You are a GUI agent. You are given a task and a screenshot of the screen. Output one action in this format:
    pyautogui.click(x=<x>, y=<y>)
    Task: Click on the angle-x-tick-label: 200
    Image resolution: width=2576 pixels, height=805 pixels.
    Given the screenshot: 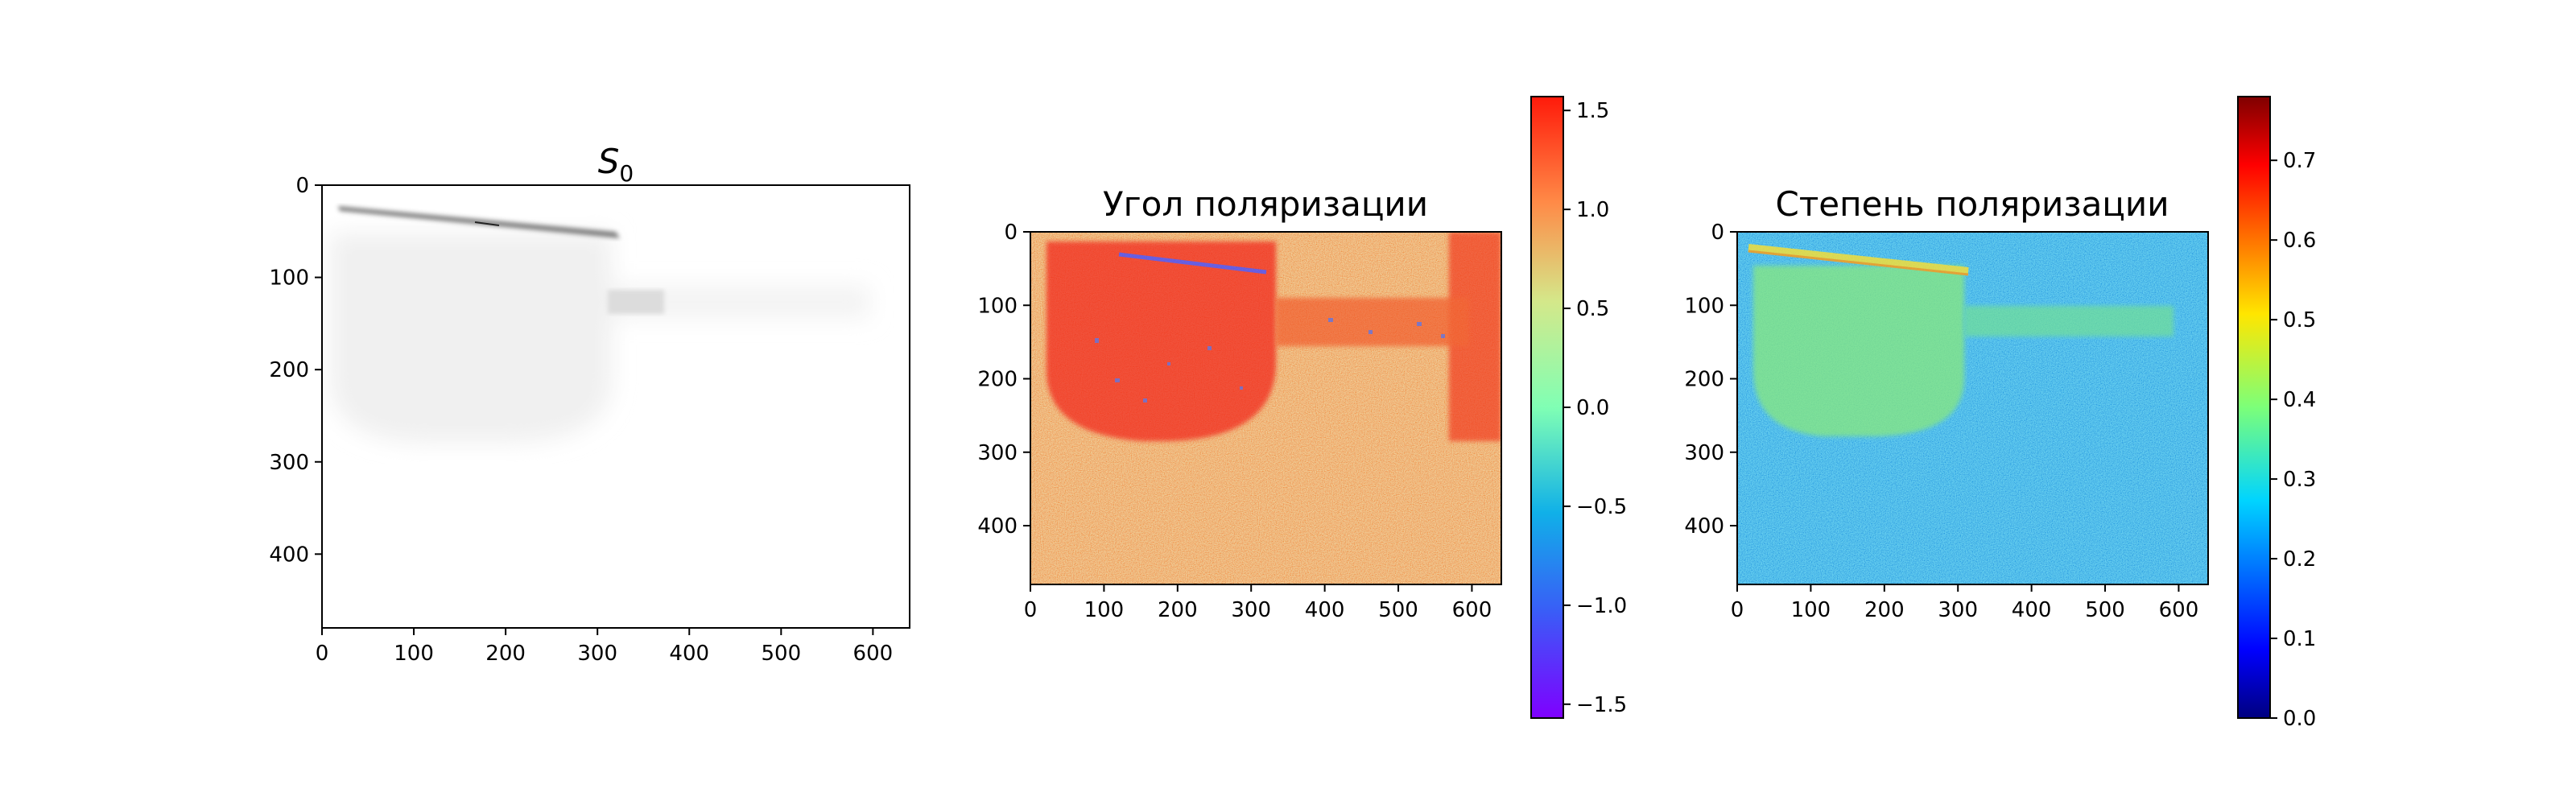 What is the action you would take?
    pyautogui.click(x=1178, y=610)
    